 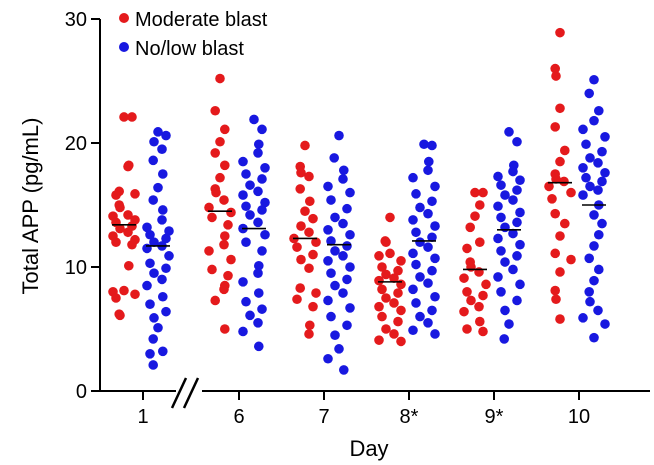 I want to click on axis-break-mark, so click(x=191, y=393).